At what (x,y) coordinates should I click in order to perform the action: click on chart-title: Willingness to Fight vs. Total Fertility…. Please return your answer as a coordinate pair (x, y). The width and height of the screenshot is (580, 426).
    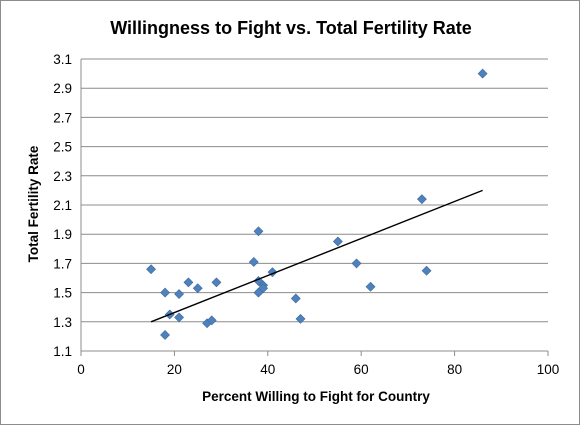
    Looking at the image, I should click on (291, 28).